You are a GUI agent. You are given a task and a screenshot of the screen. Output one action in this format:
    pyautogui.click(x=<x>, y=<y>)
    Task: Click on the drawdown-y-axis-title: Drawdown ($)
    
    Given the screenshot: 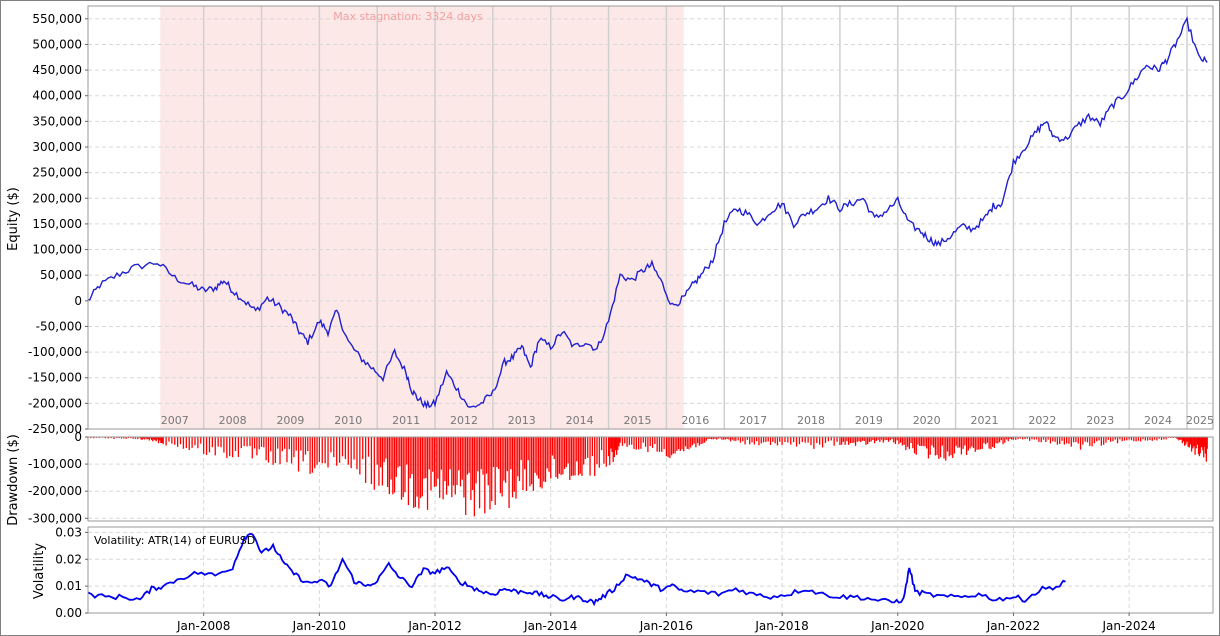 What is the action you would take?
    pyautogui.click(x=13, y=480)
    